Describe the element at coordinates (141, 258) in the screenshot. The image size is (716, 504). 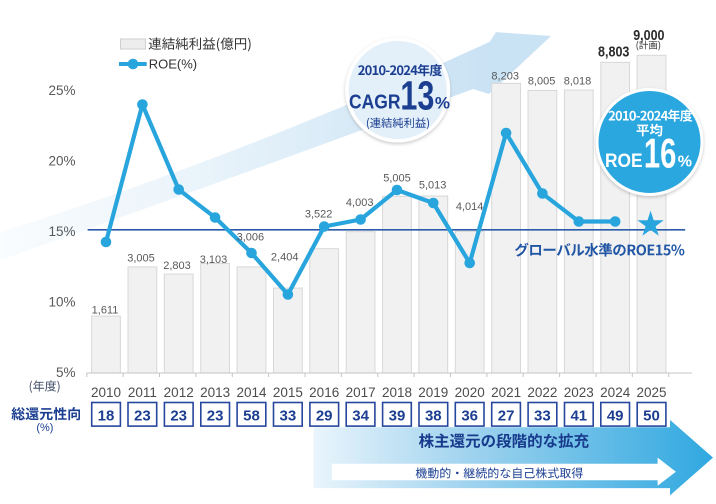
I see `svg-text: 3,005` at that location.